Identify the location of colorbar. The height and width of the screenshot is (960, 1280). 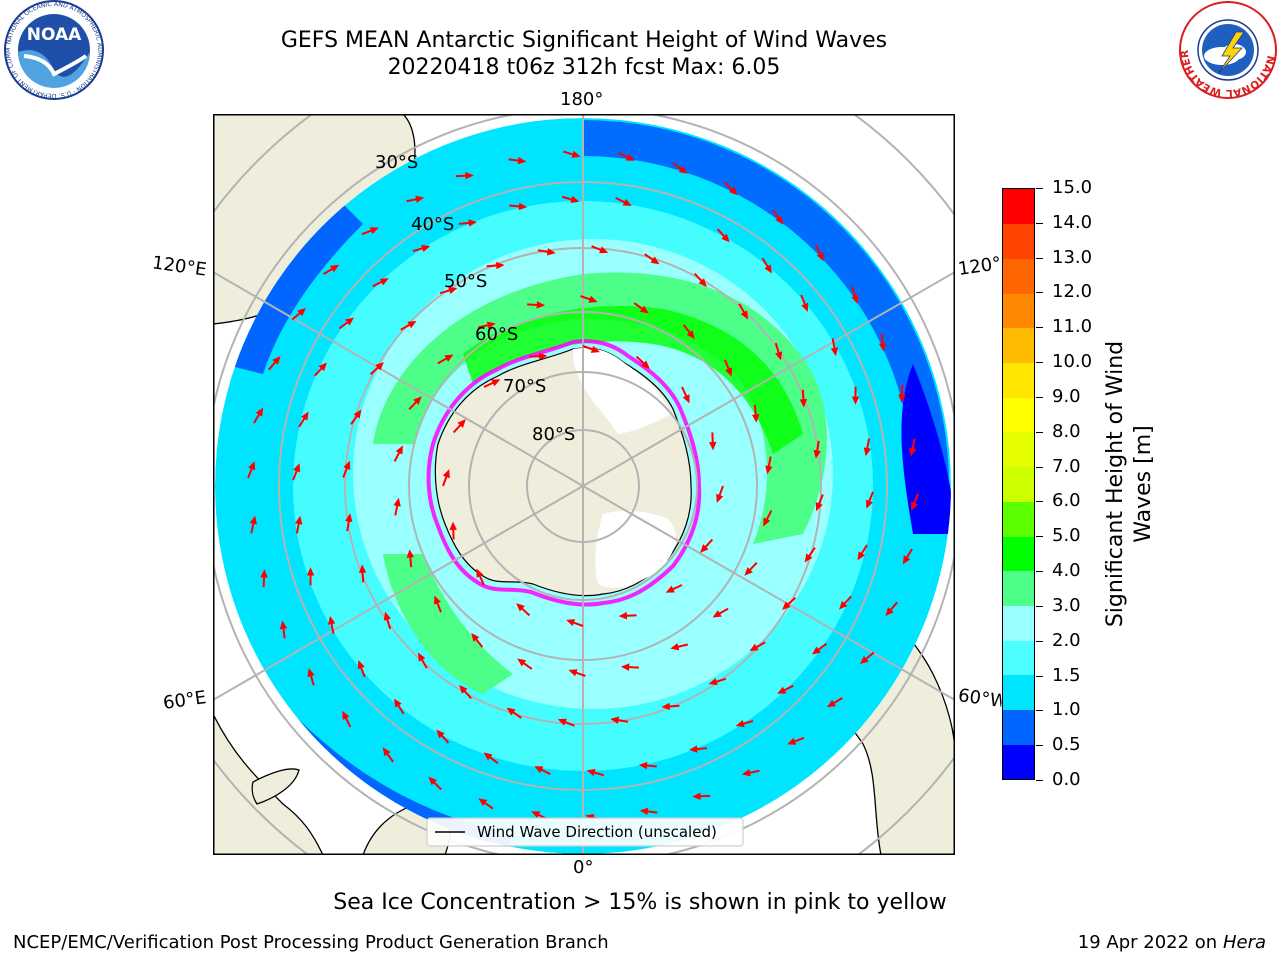
(1018, 484).